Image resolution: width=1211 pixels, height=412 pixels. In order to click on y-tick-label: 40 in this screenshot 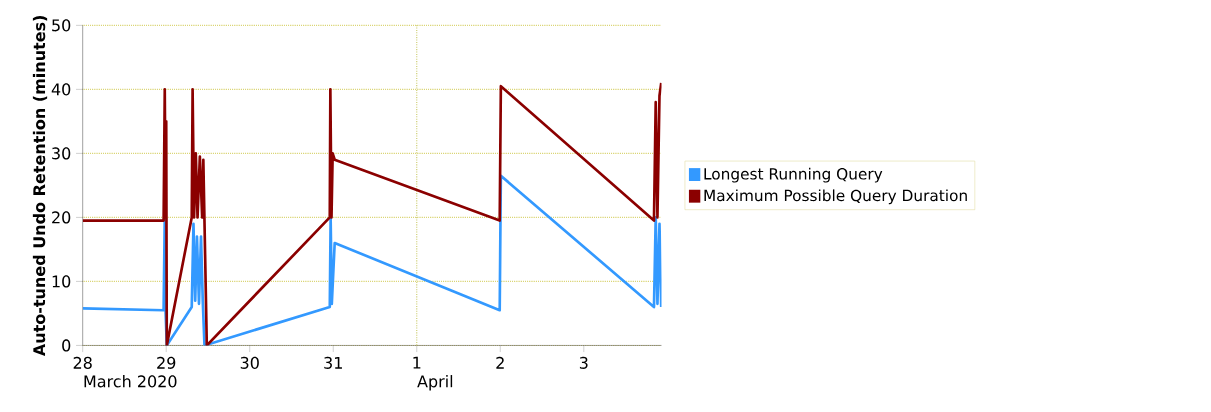, I will do `click(61, 89)`.